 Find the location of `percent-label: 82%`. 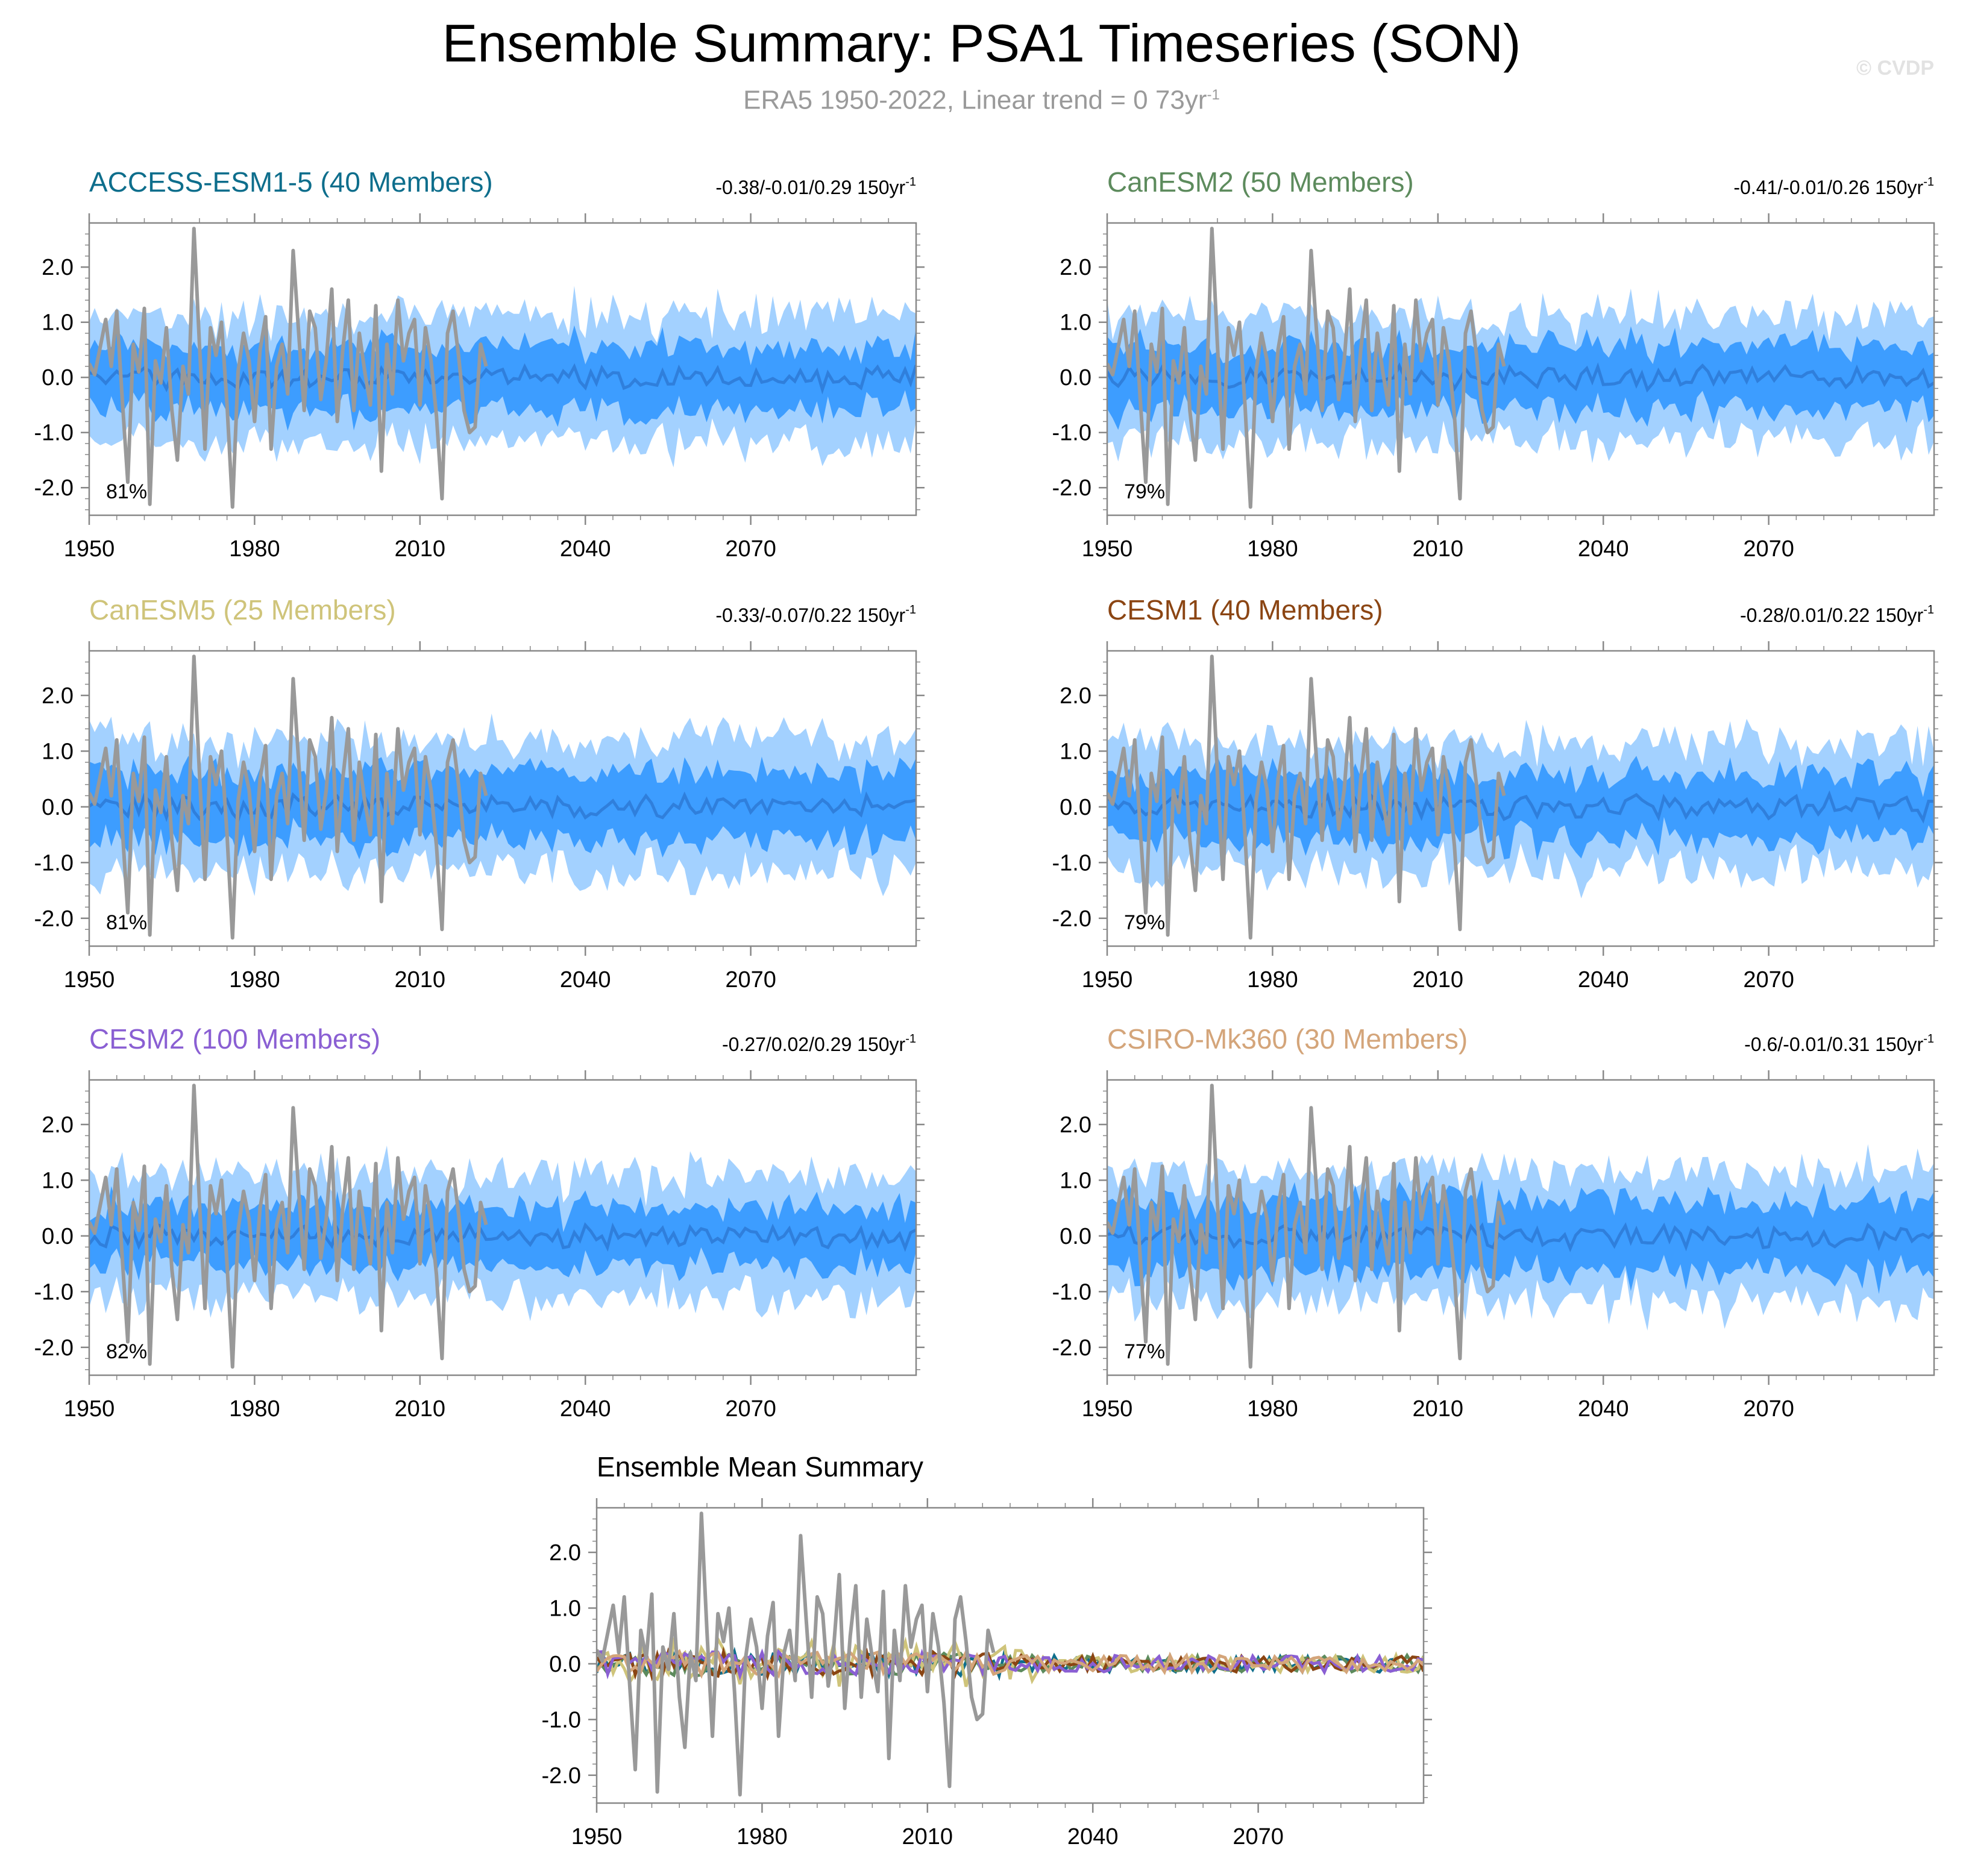

percent-label: 82% is located at coordinates (126, 1351).